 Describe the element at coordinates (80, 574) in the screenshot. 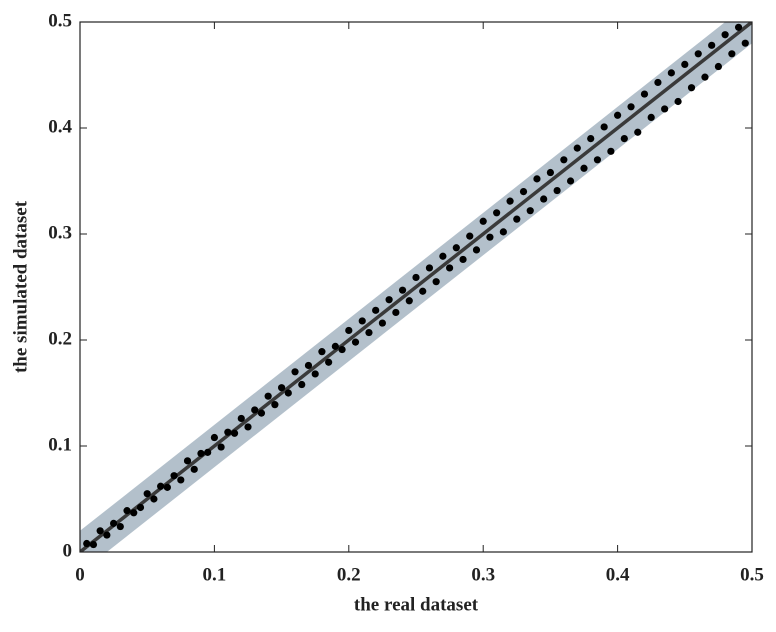

I see `x-tick-label: 0` at that location.